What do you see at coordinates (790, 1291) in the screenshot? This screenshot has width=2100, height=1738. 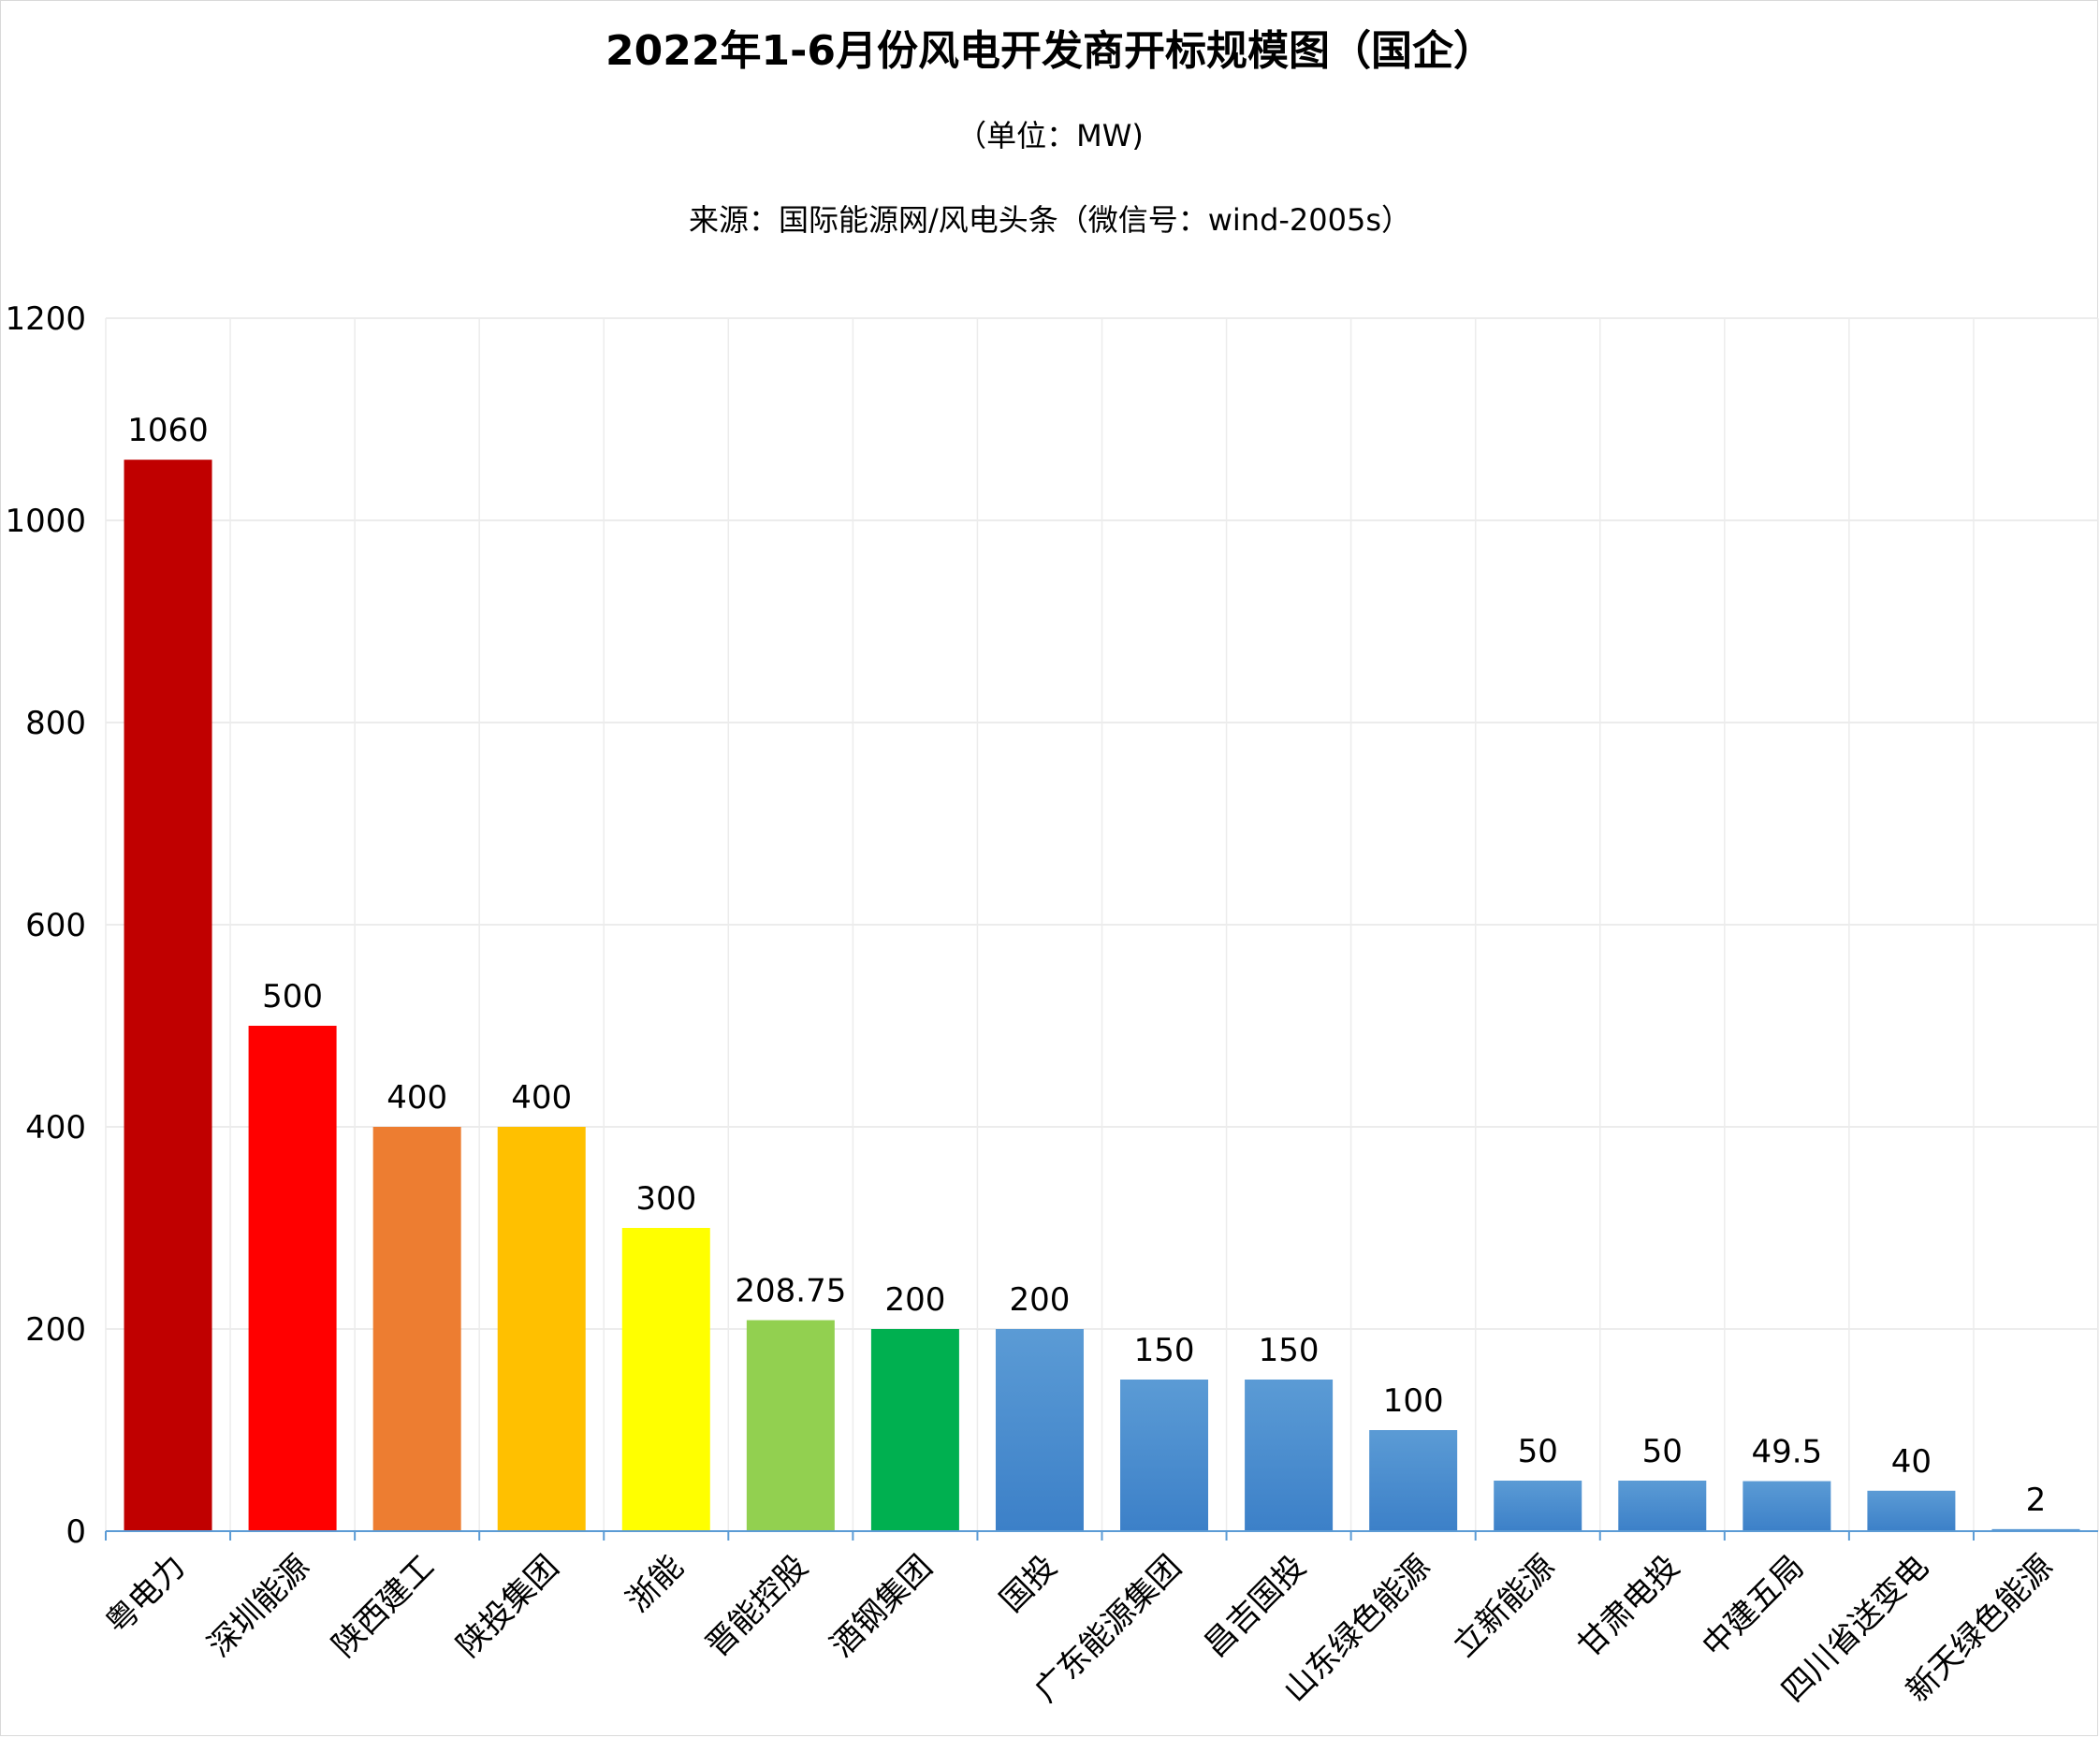 I see `data-label: 208.75` at bounding box center [790, 1291].